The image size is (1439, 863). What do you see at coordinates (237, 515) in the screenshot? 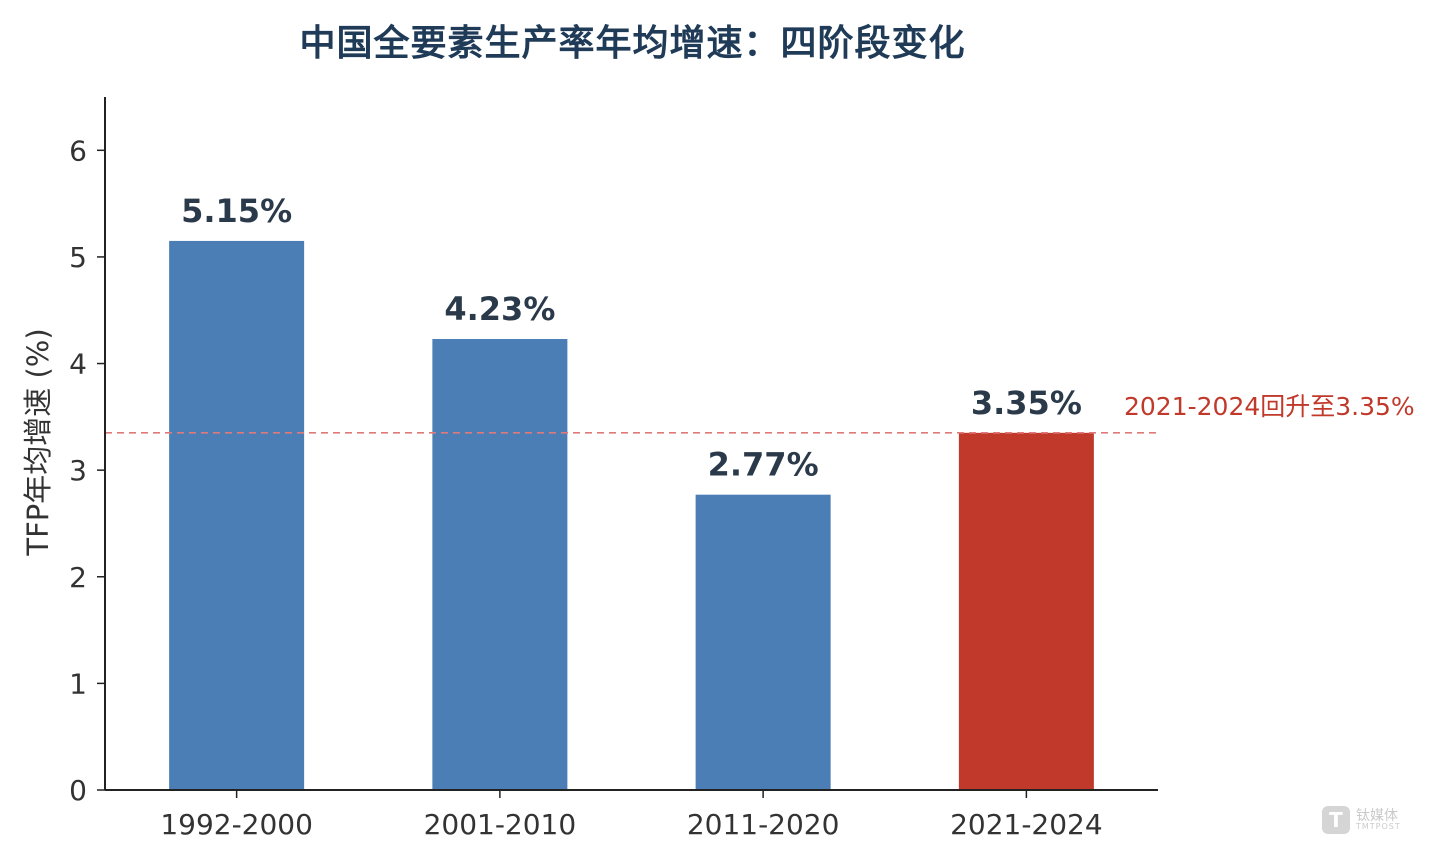
I see `bar-1992-2000` at bounding box center [237, 515].